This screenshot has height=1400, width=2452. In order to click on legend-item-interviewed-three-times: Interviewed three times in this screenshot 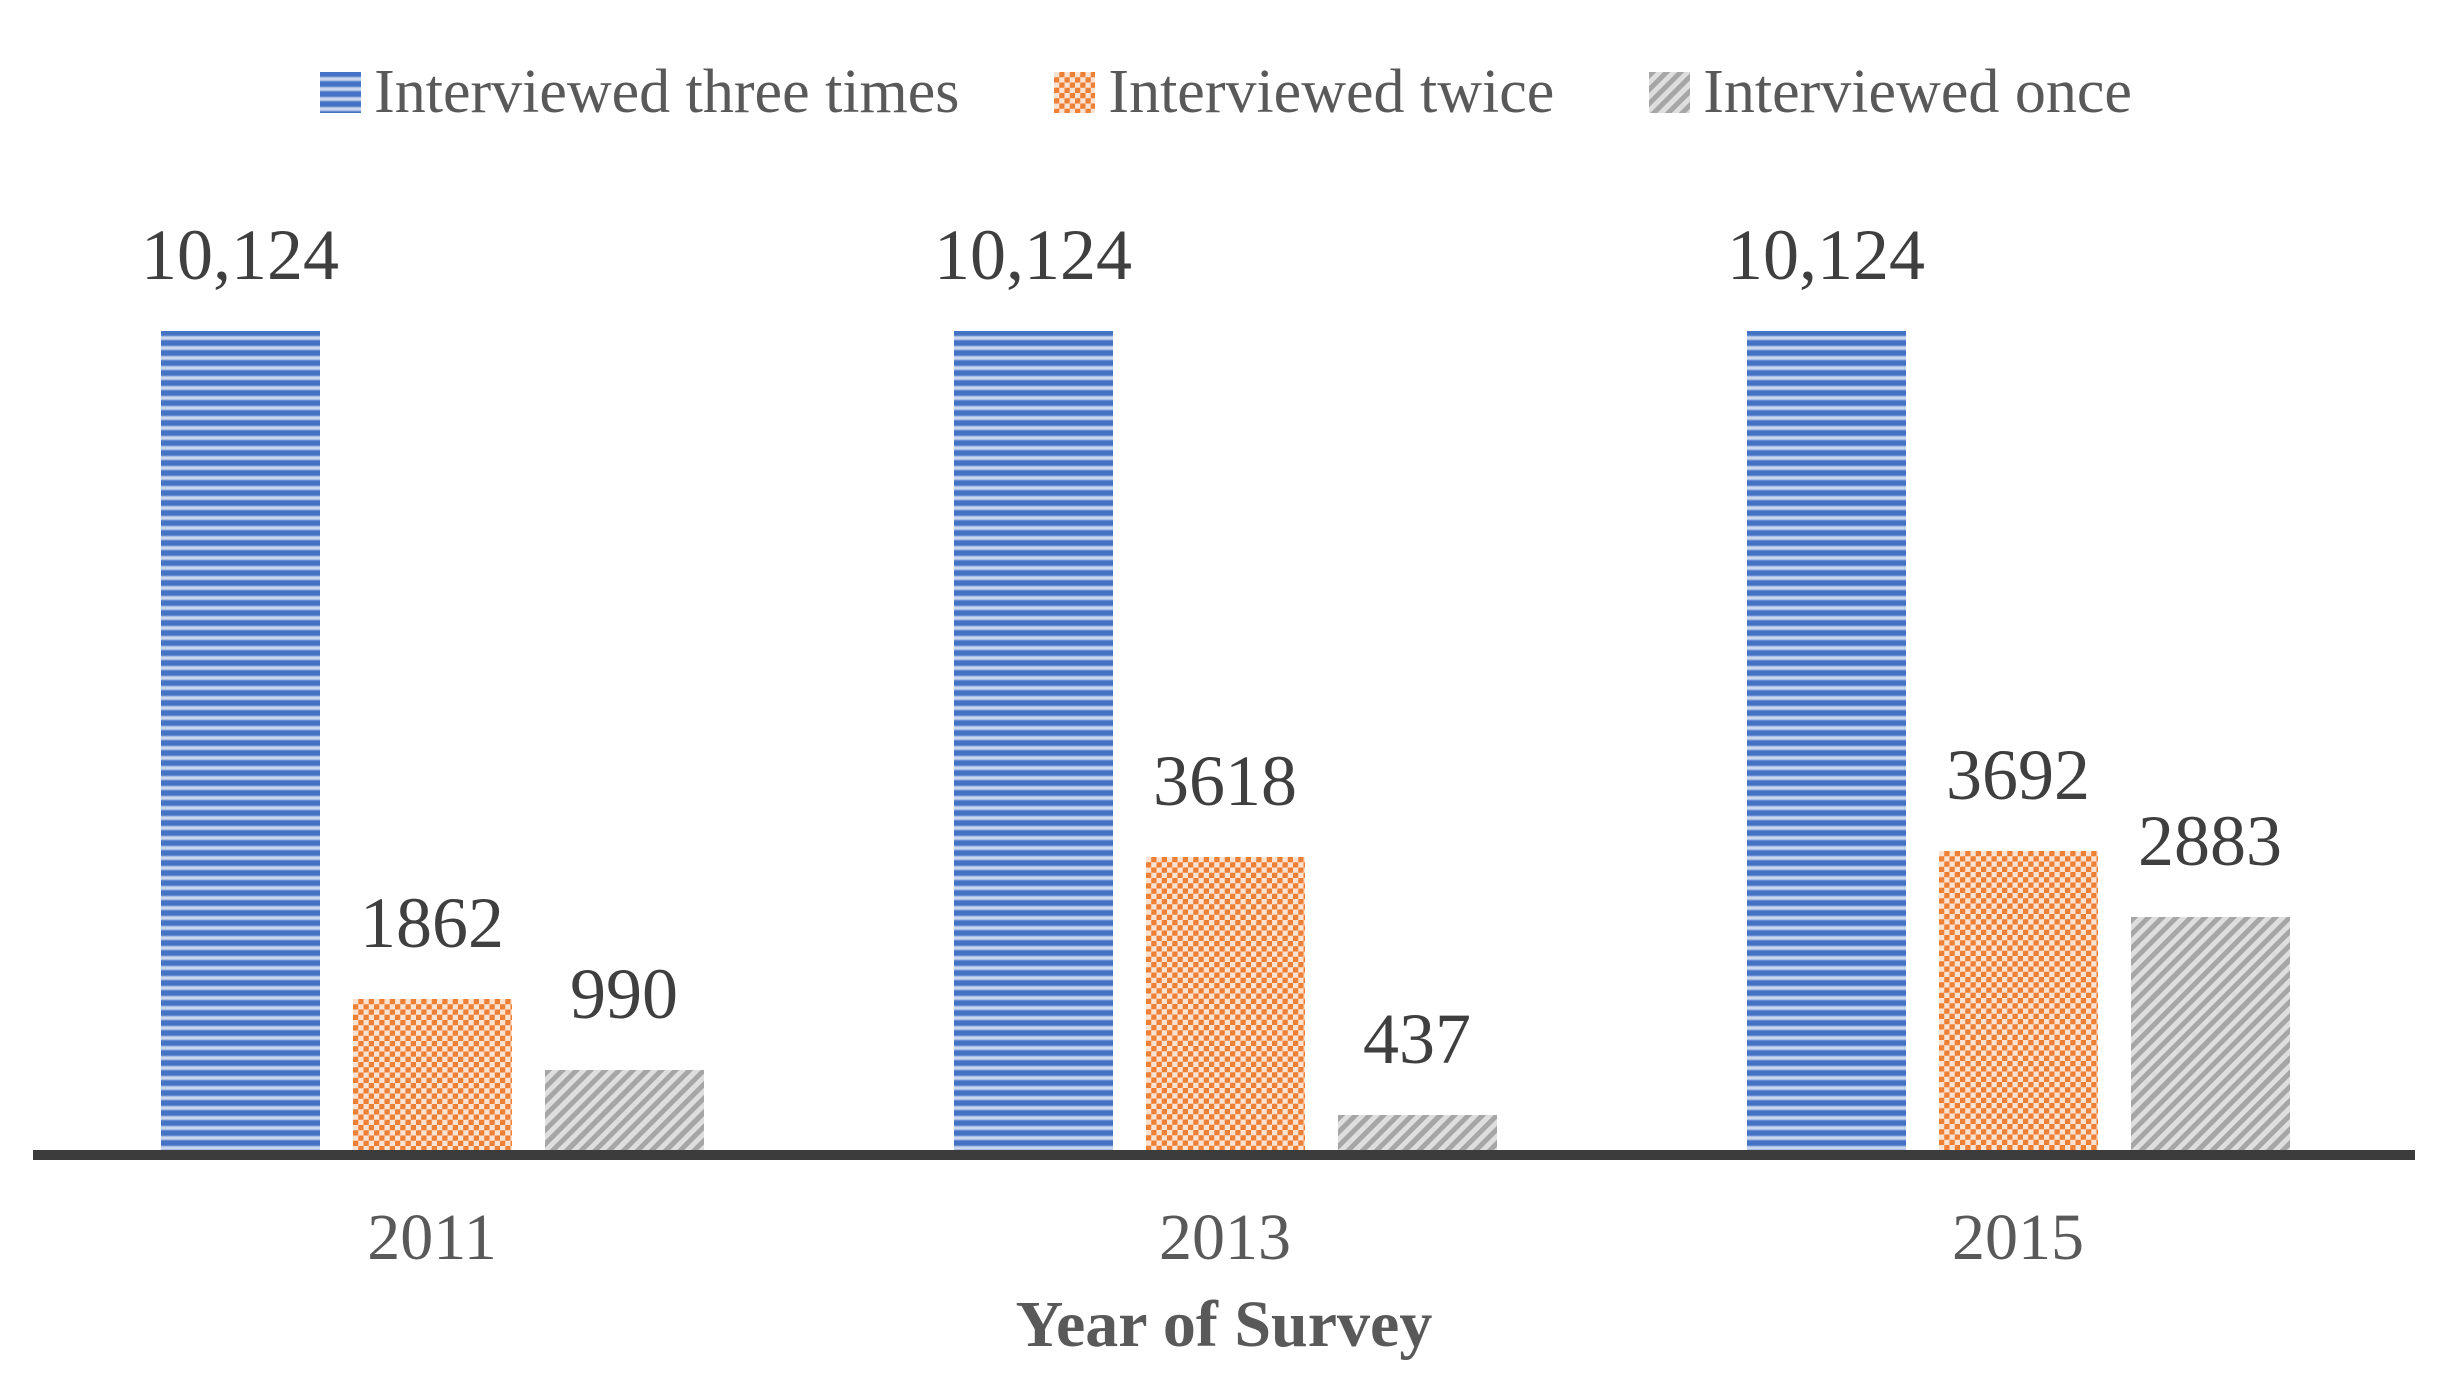, I will do `click(639, 92)`.